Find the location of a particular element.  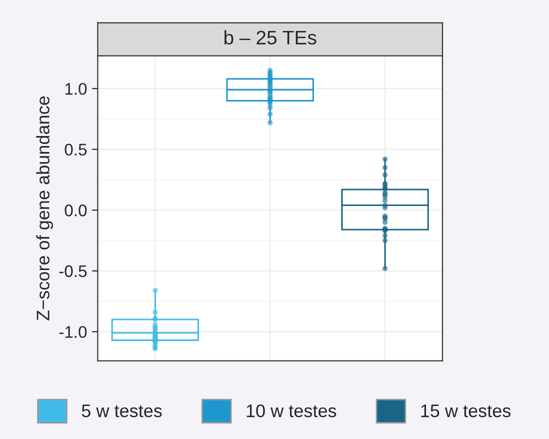

chart-title: b – 25 TEs is located at coordinates (270, 37).